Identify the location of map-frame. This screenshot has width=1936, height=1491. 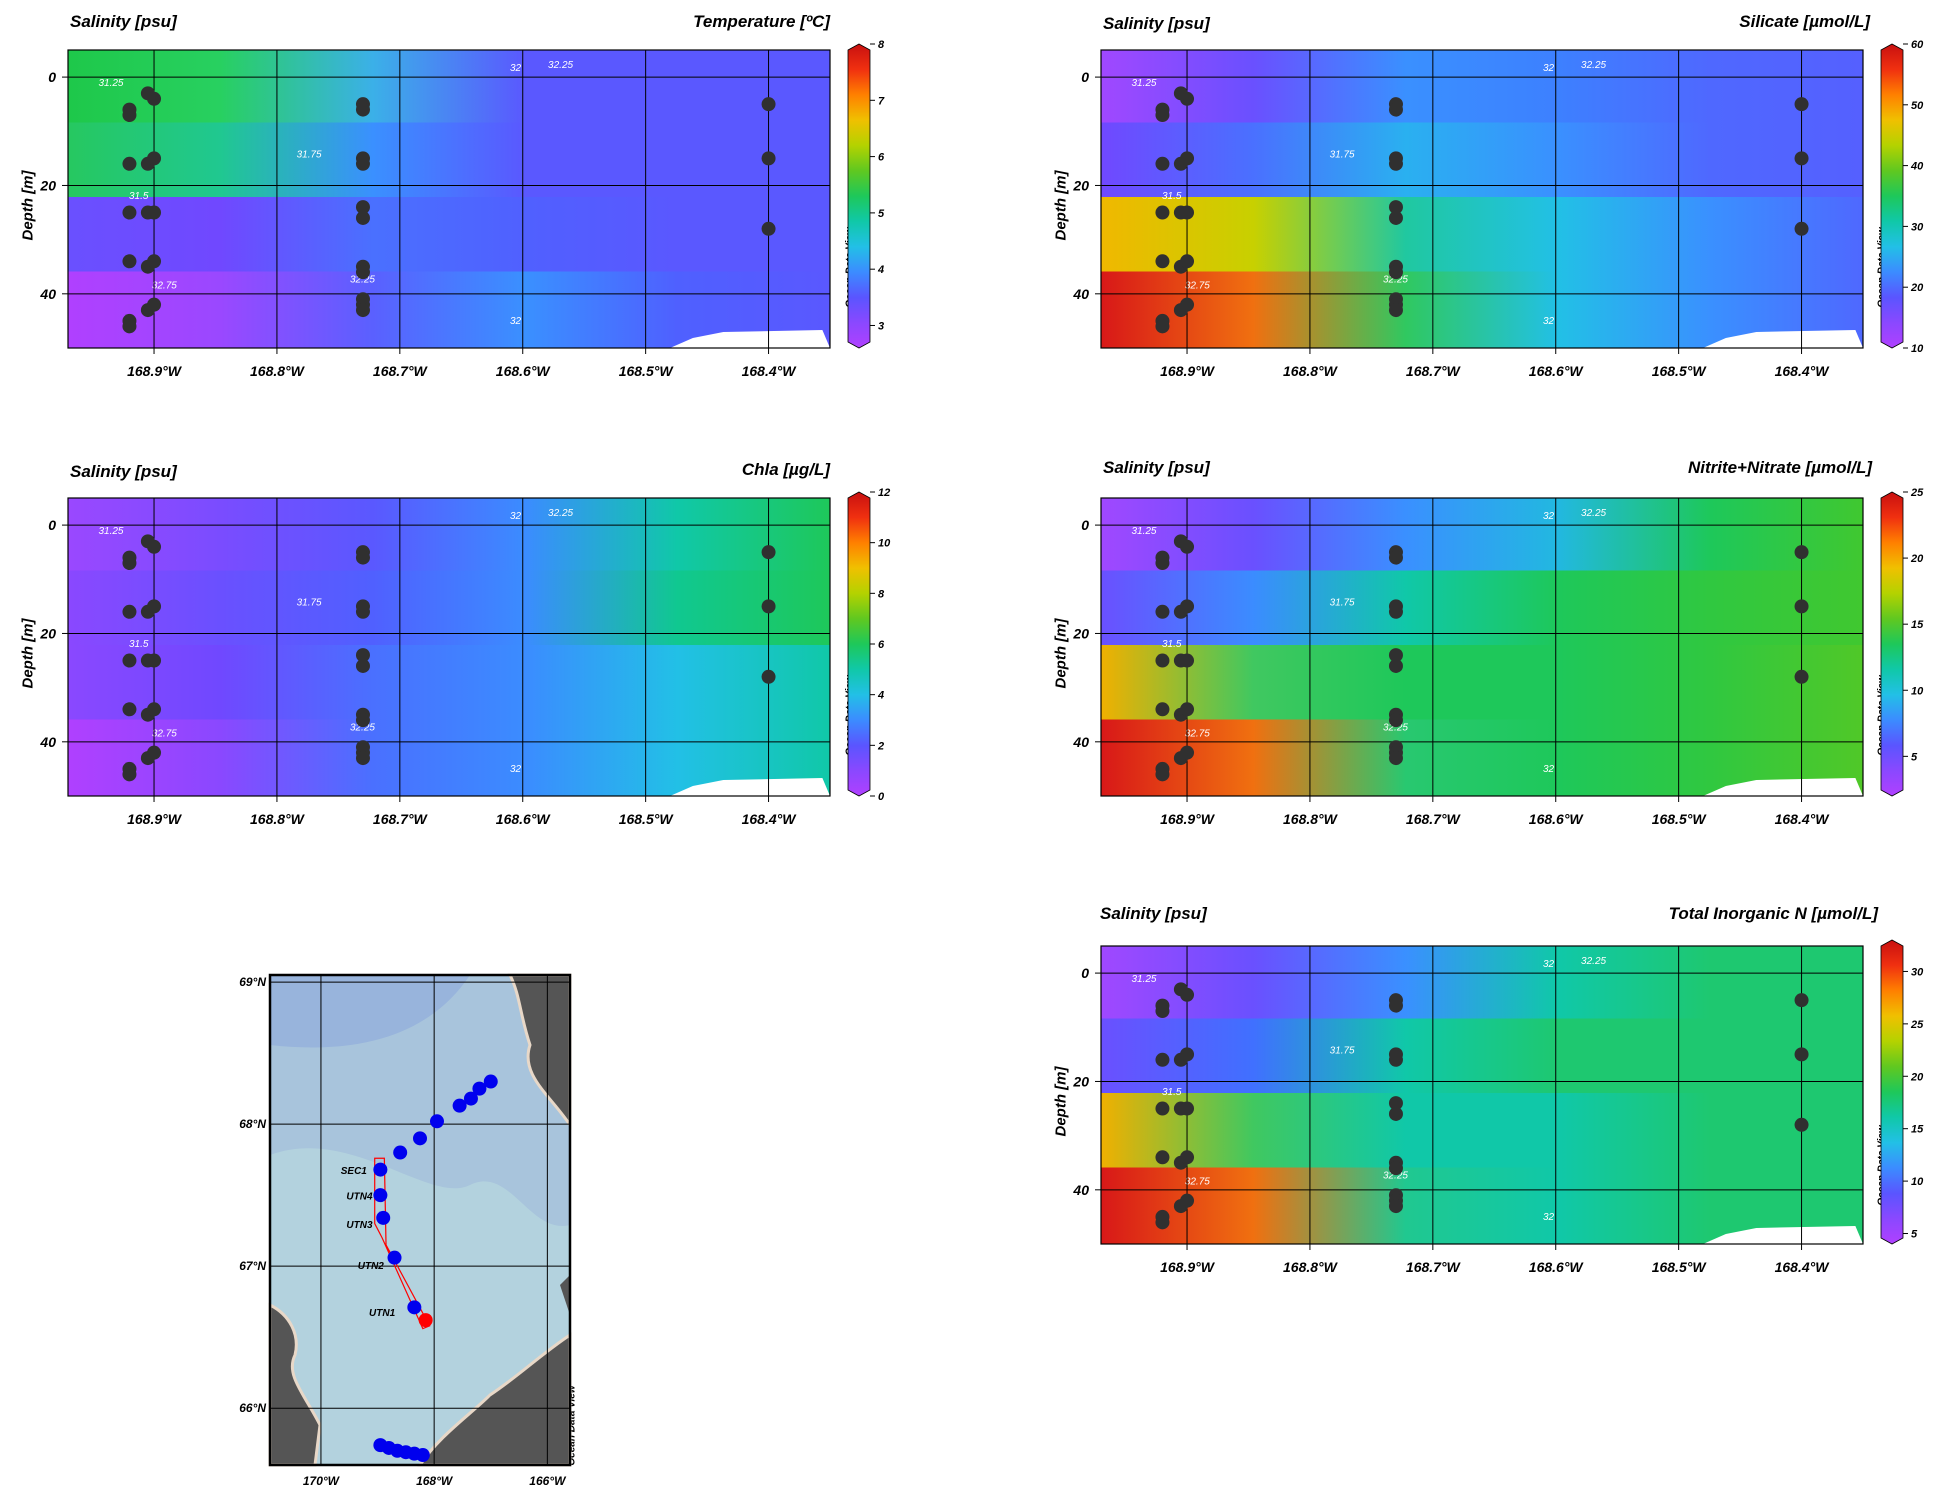
(420, 1220).